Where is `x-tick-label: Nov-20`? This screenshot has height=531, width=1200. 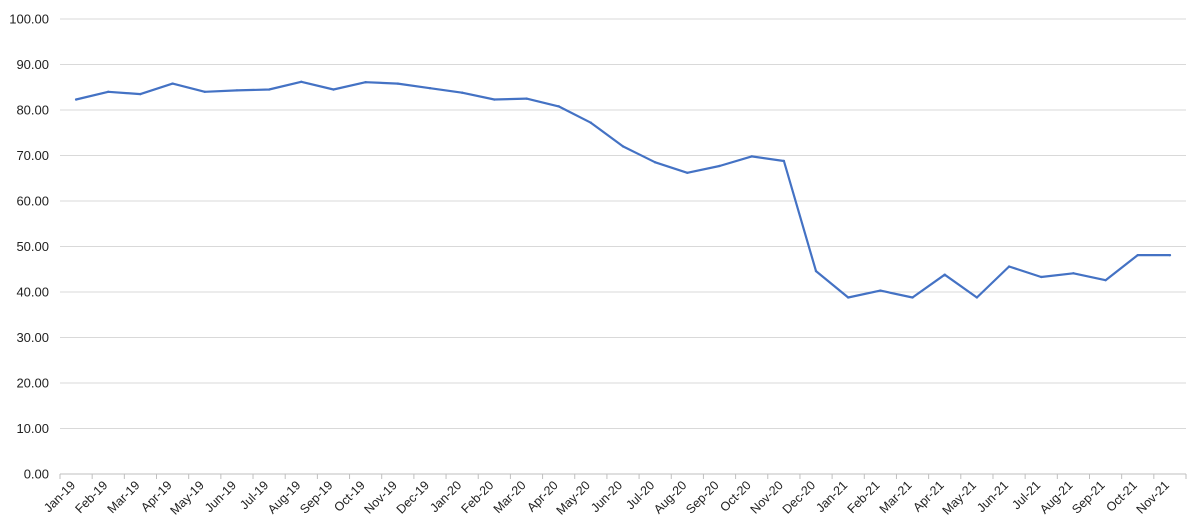
x-tick-label: Nov-20 is located at coordinates (767, 497).